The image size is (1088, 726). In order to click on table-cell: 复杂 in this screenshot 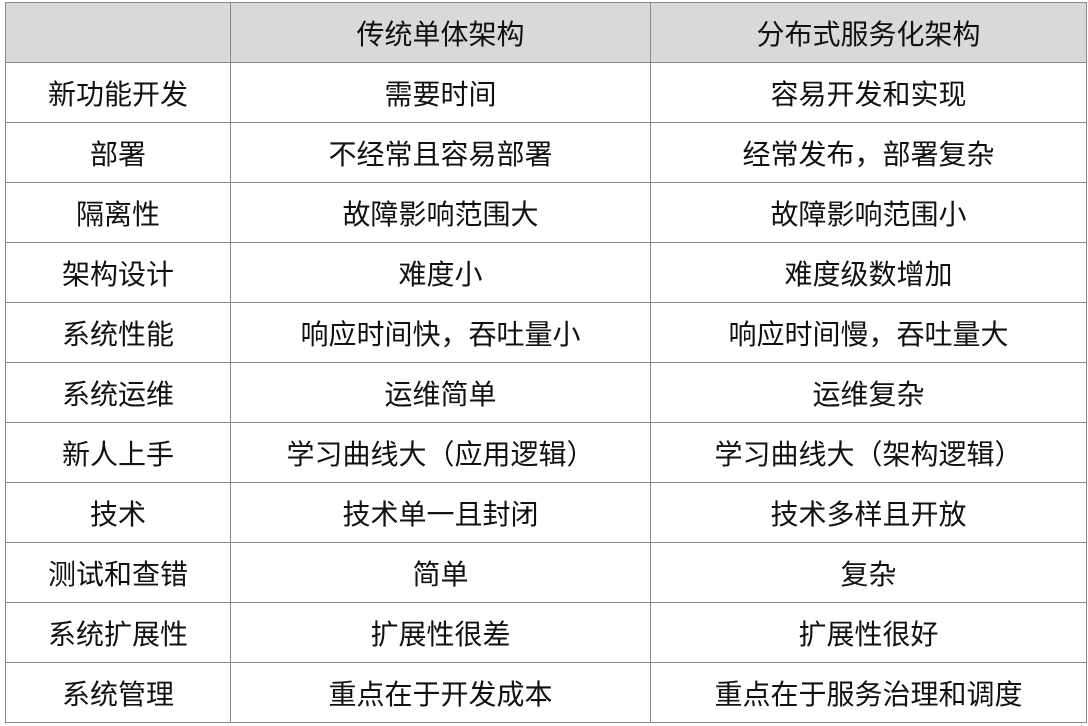, I will do `click(868, 572)`.